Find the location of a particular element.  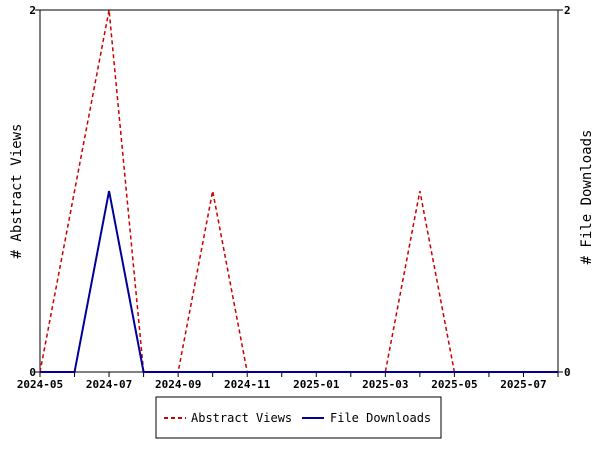

y-axis-title-right: # File Downloads is located at coordinates (587, 197).